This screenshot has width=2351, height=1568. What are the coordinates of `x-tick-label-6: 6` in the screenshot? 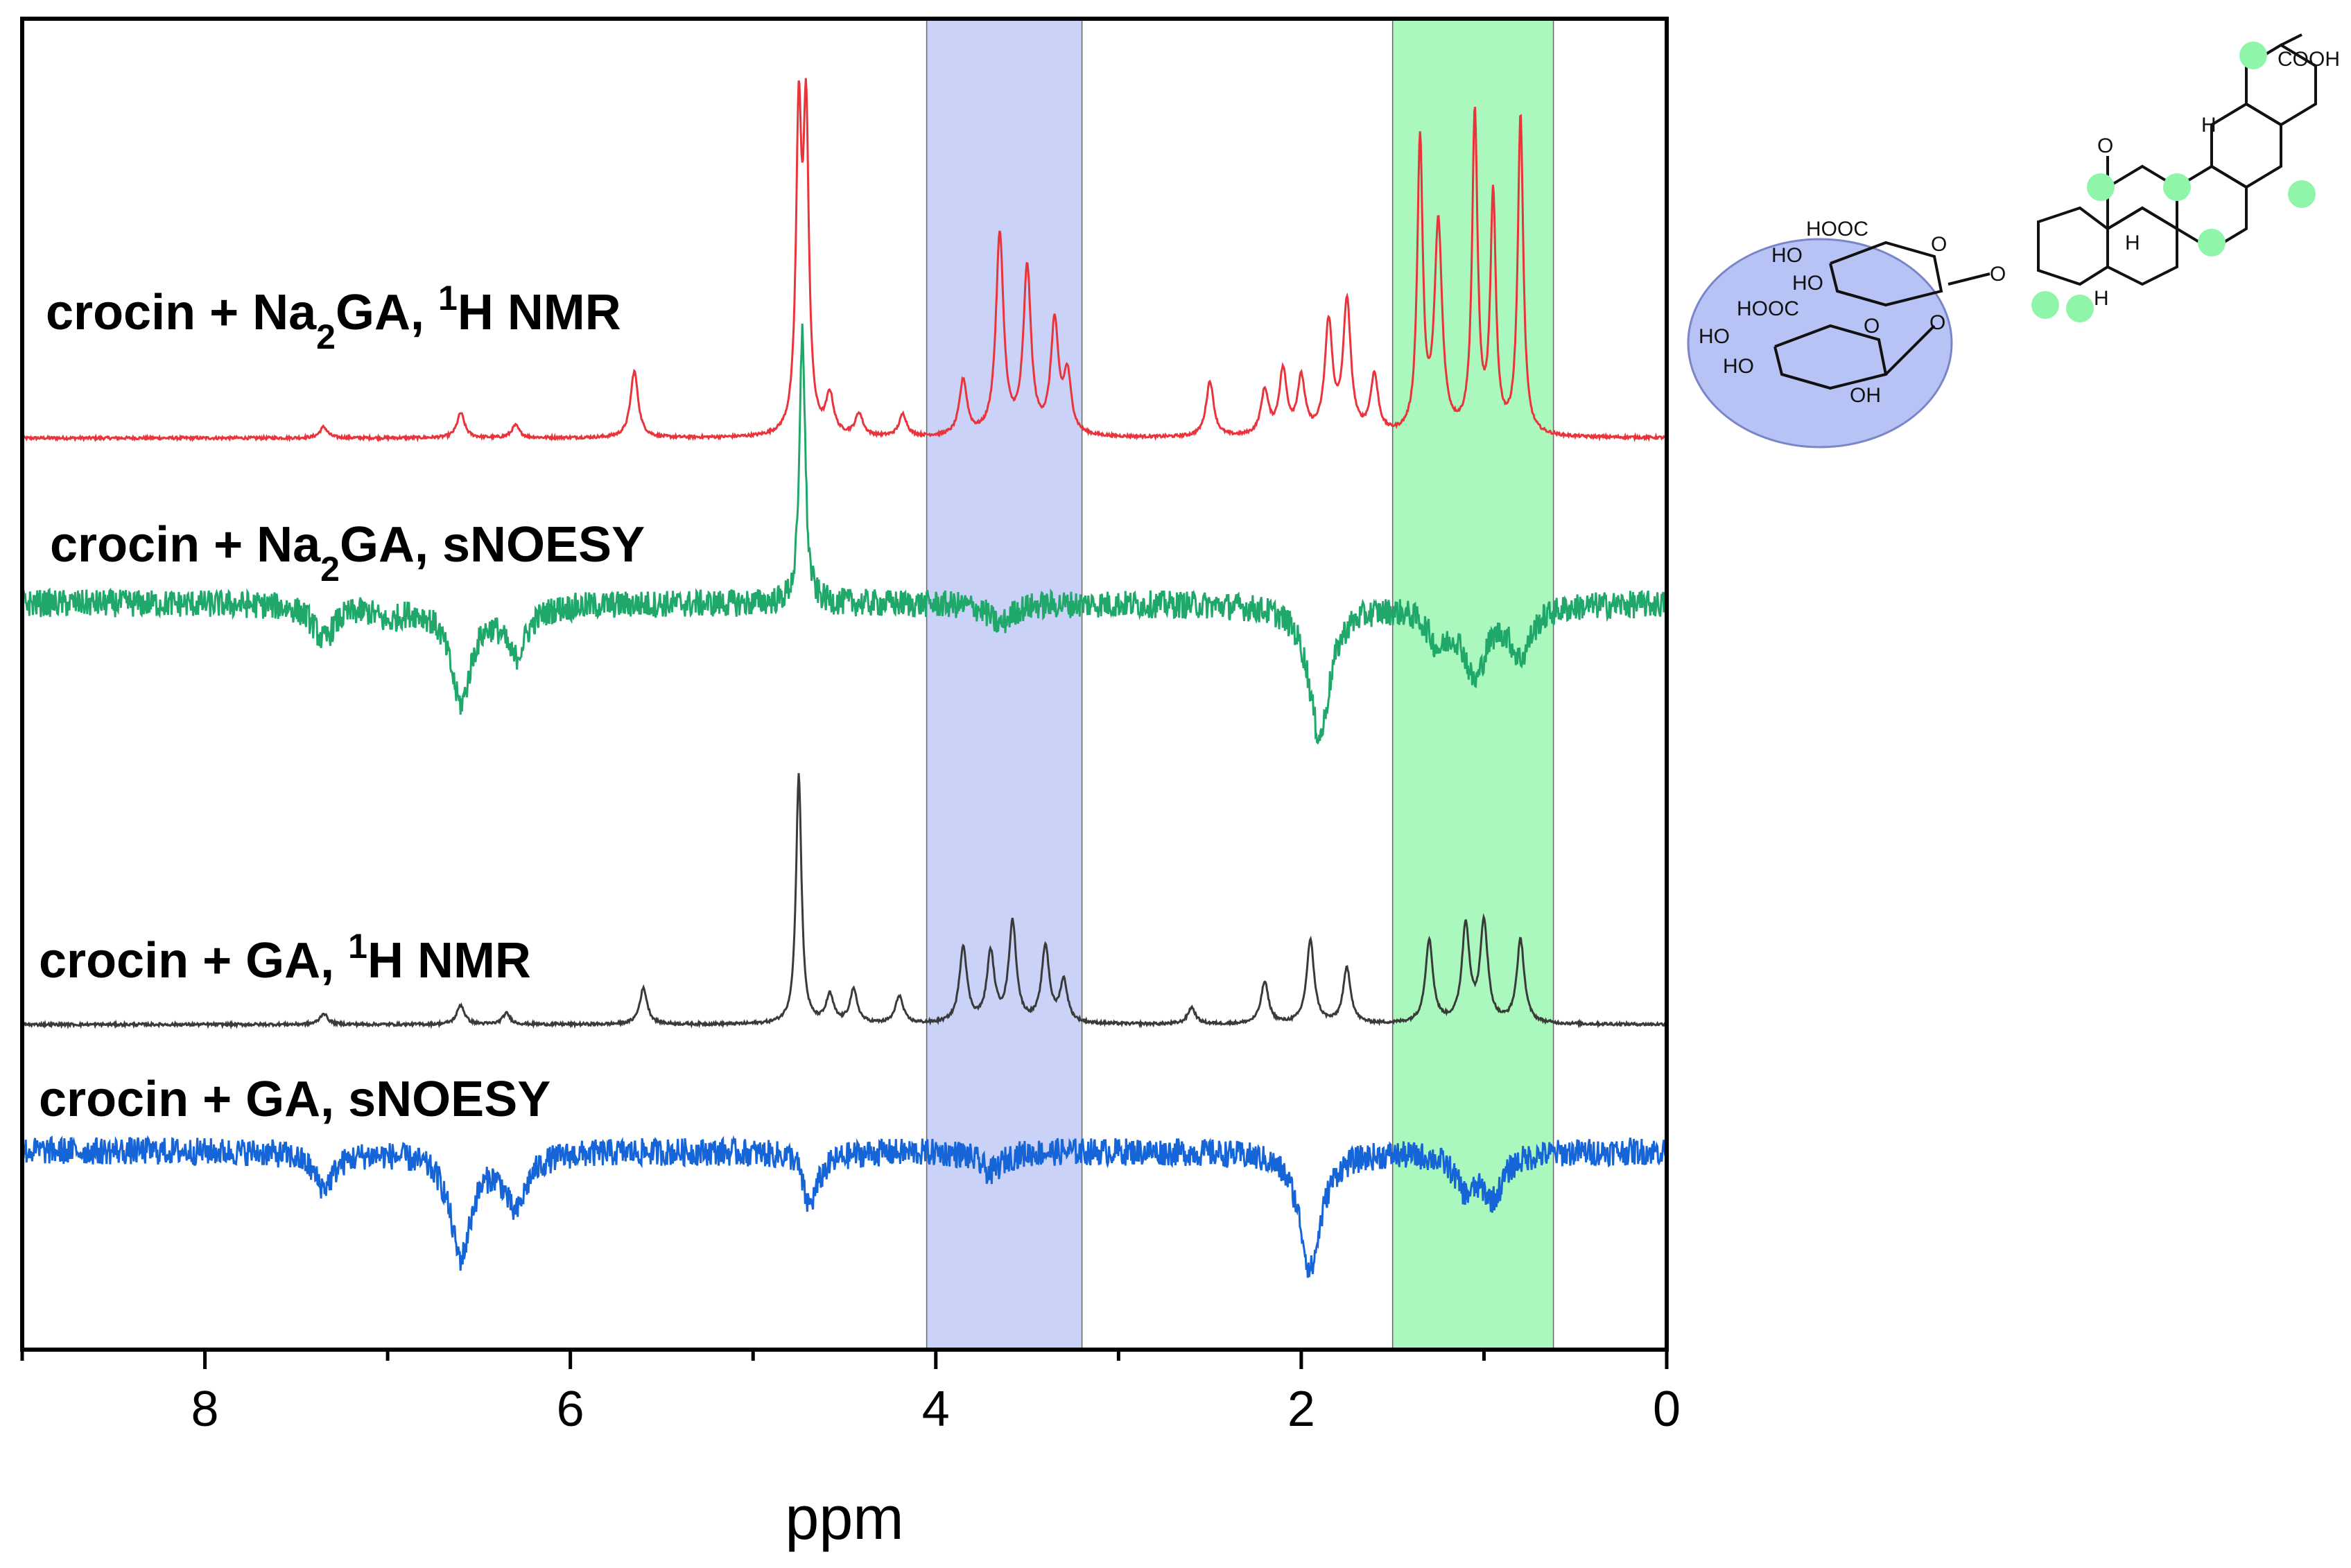 It's located at (570, 1409).